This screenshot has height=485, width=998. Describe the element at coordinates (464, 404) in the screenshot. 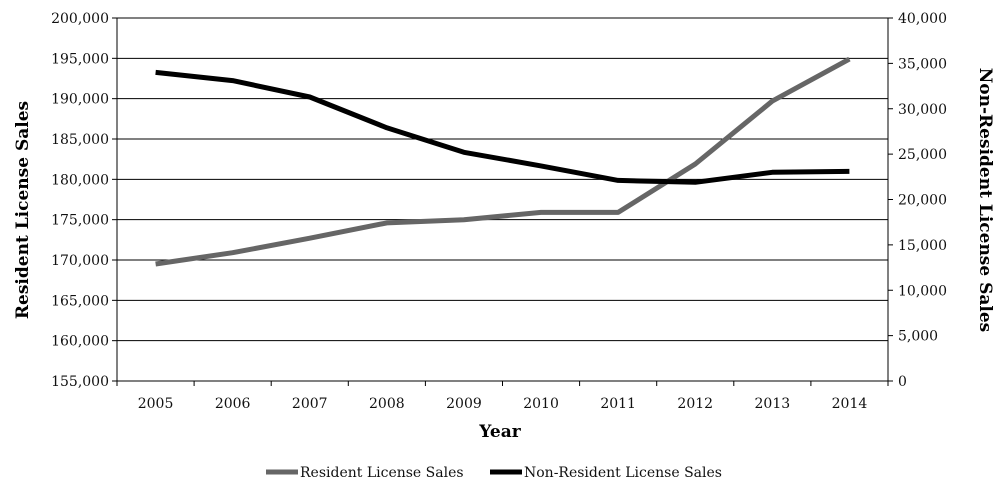

I see `x-tick-label: 2009` at that location.